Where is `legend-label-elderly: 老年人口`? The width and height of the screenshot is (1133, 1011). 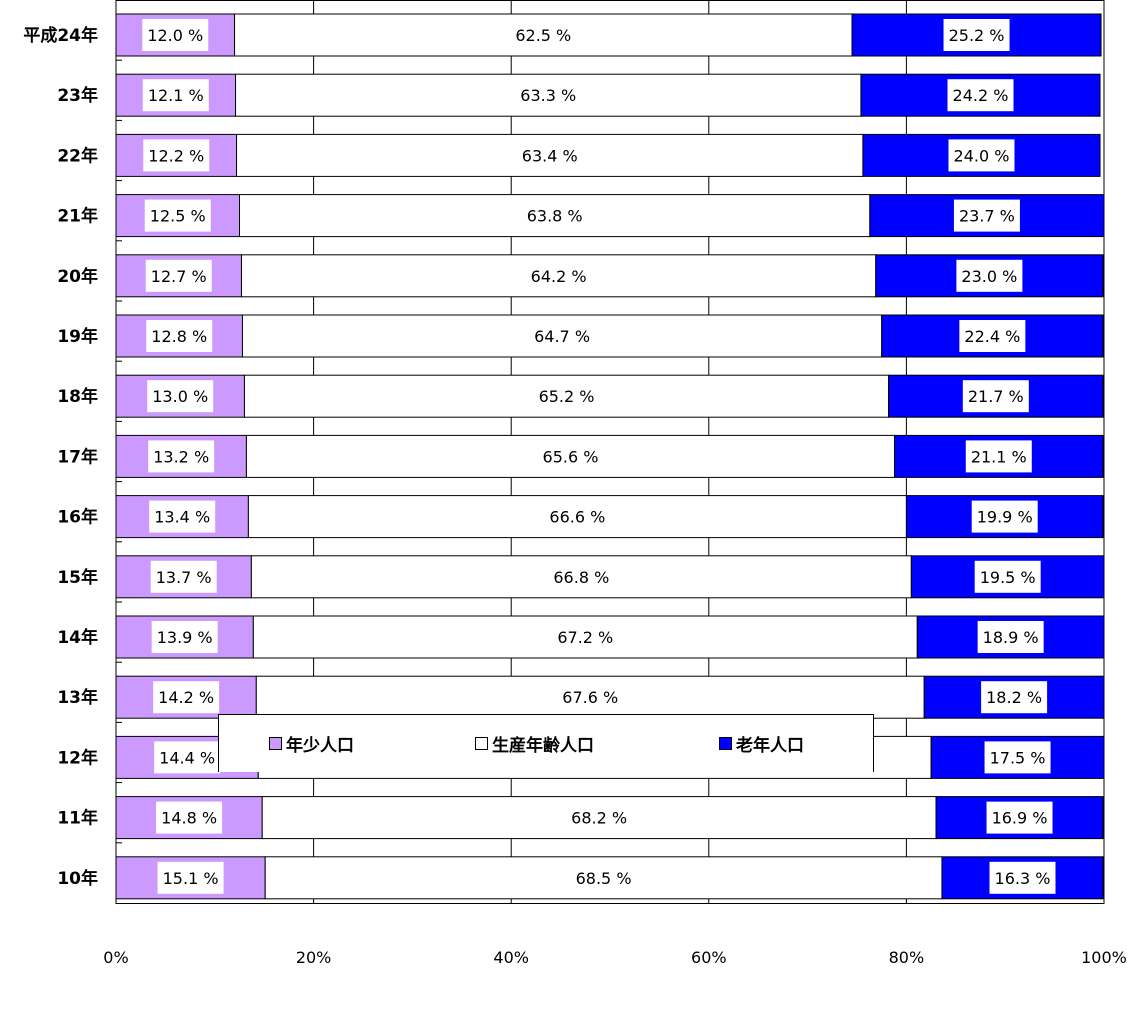 legend-label-elderly: 老年人口 is located at coordinates (770, 745).